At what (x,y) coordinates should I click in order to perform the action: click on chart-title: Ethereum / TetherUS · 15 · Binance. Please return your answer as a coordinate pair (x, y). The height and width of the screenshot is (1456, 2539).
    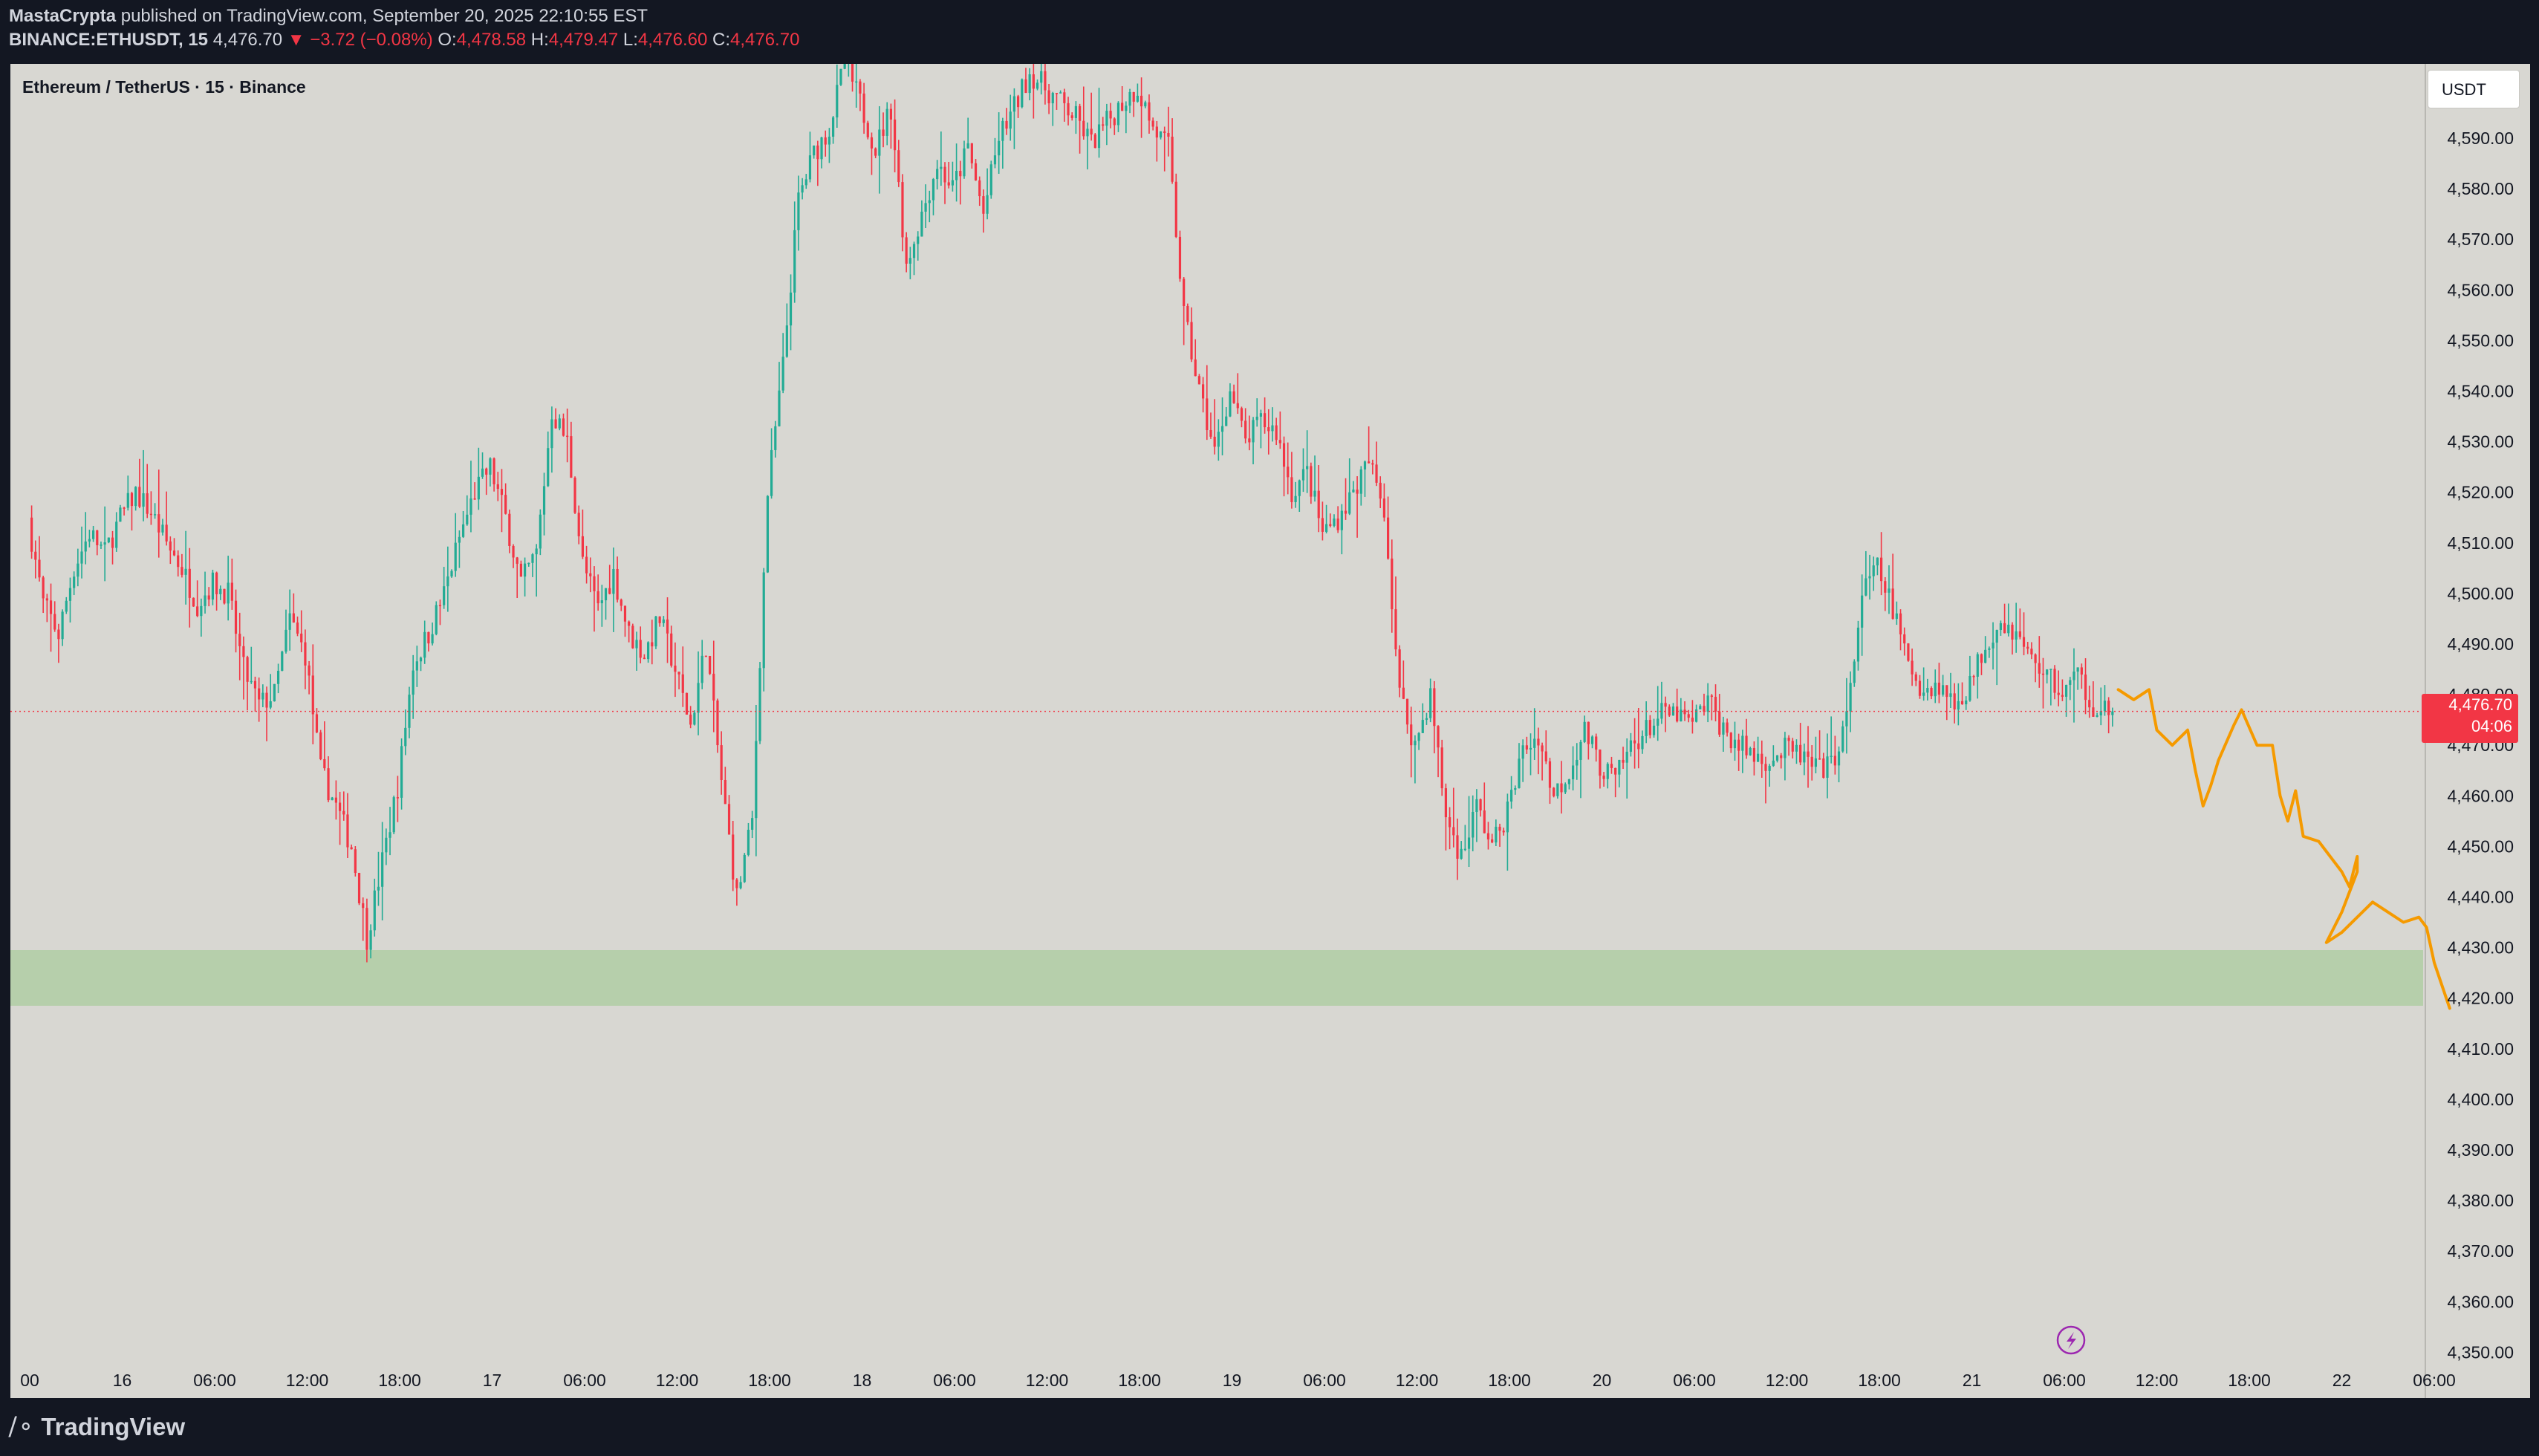
    Looking at the image, I should click on (164, 87).